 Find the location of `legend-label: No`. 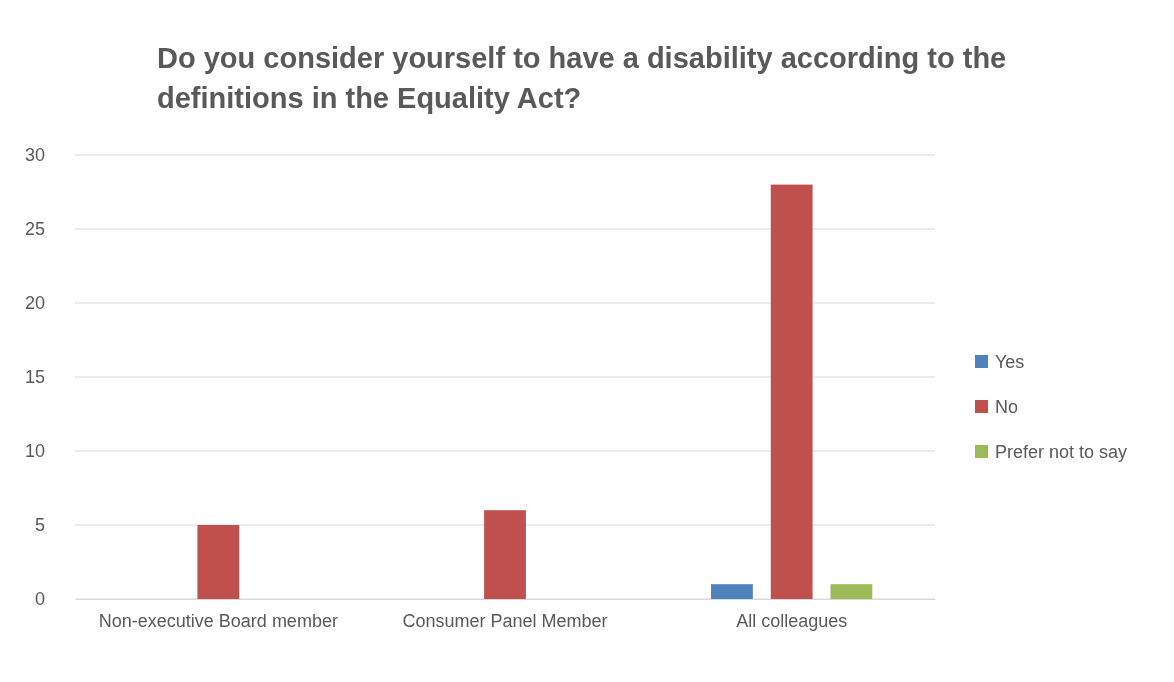

legend-label: No is located at coordinates (1007, 407).